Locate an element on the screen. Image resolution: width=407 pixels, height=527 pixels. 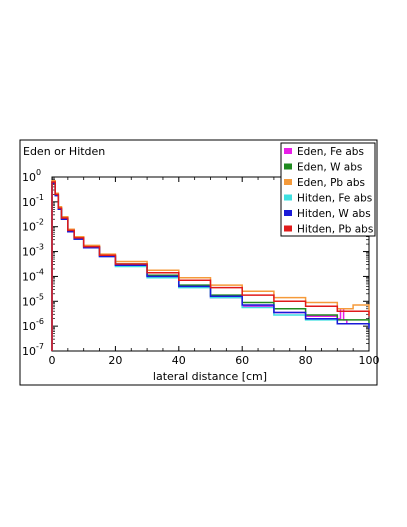
x-tick-label: 100 is located at coordinates (369, 360).